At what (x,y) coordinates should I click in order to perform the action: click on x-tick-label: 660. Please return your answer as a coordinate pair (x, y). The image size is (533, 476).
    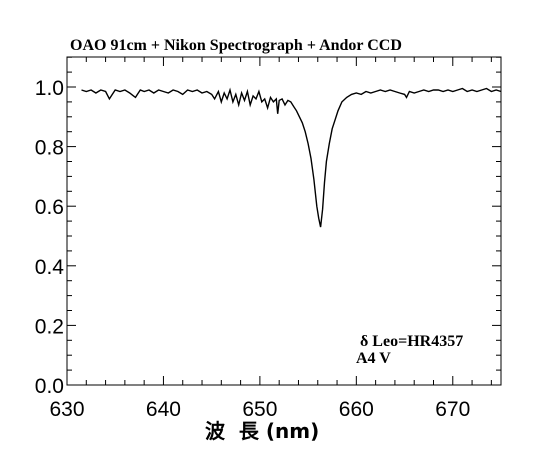
    Looking at the image, I should click on (356, 409).